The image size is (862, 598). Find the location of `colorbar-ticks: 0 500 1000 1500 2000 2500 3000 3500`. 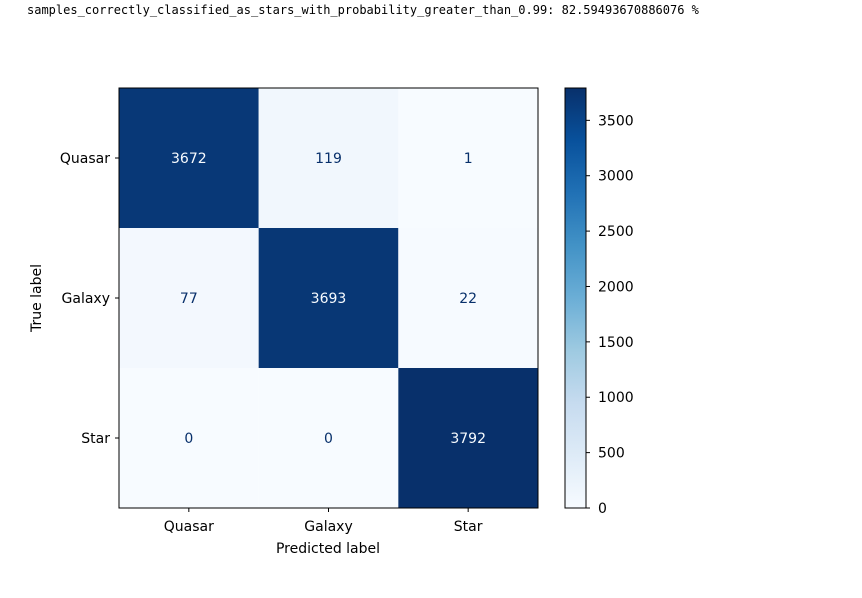

colorbar-ticks: 0 500 1000 1500 2000 2500 3000 3500 is located at coordinates (610, 315).